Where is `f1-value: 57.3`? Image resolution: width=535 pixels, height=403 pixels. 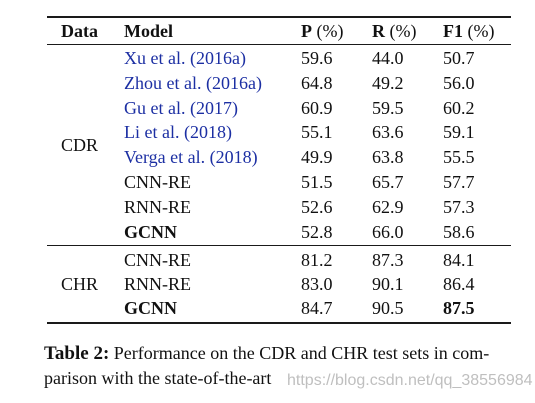 f1-value: 57.3 is located at coordinates (459, 207).